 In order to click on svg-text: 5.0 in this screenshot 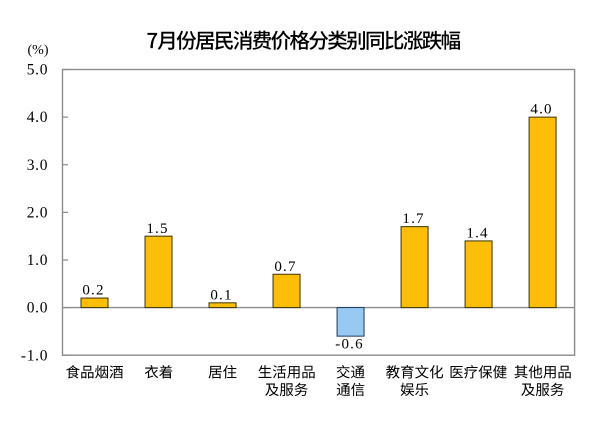, I will do `click(37, 70)`.